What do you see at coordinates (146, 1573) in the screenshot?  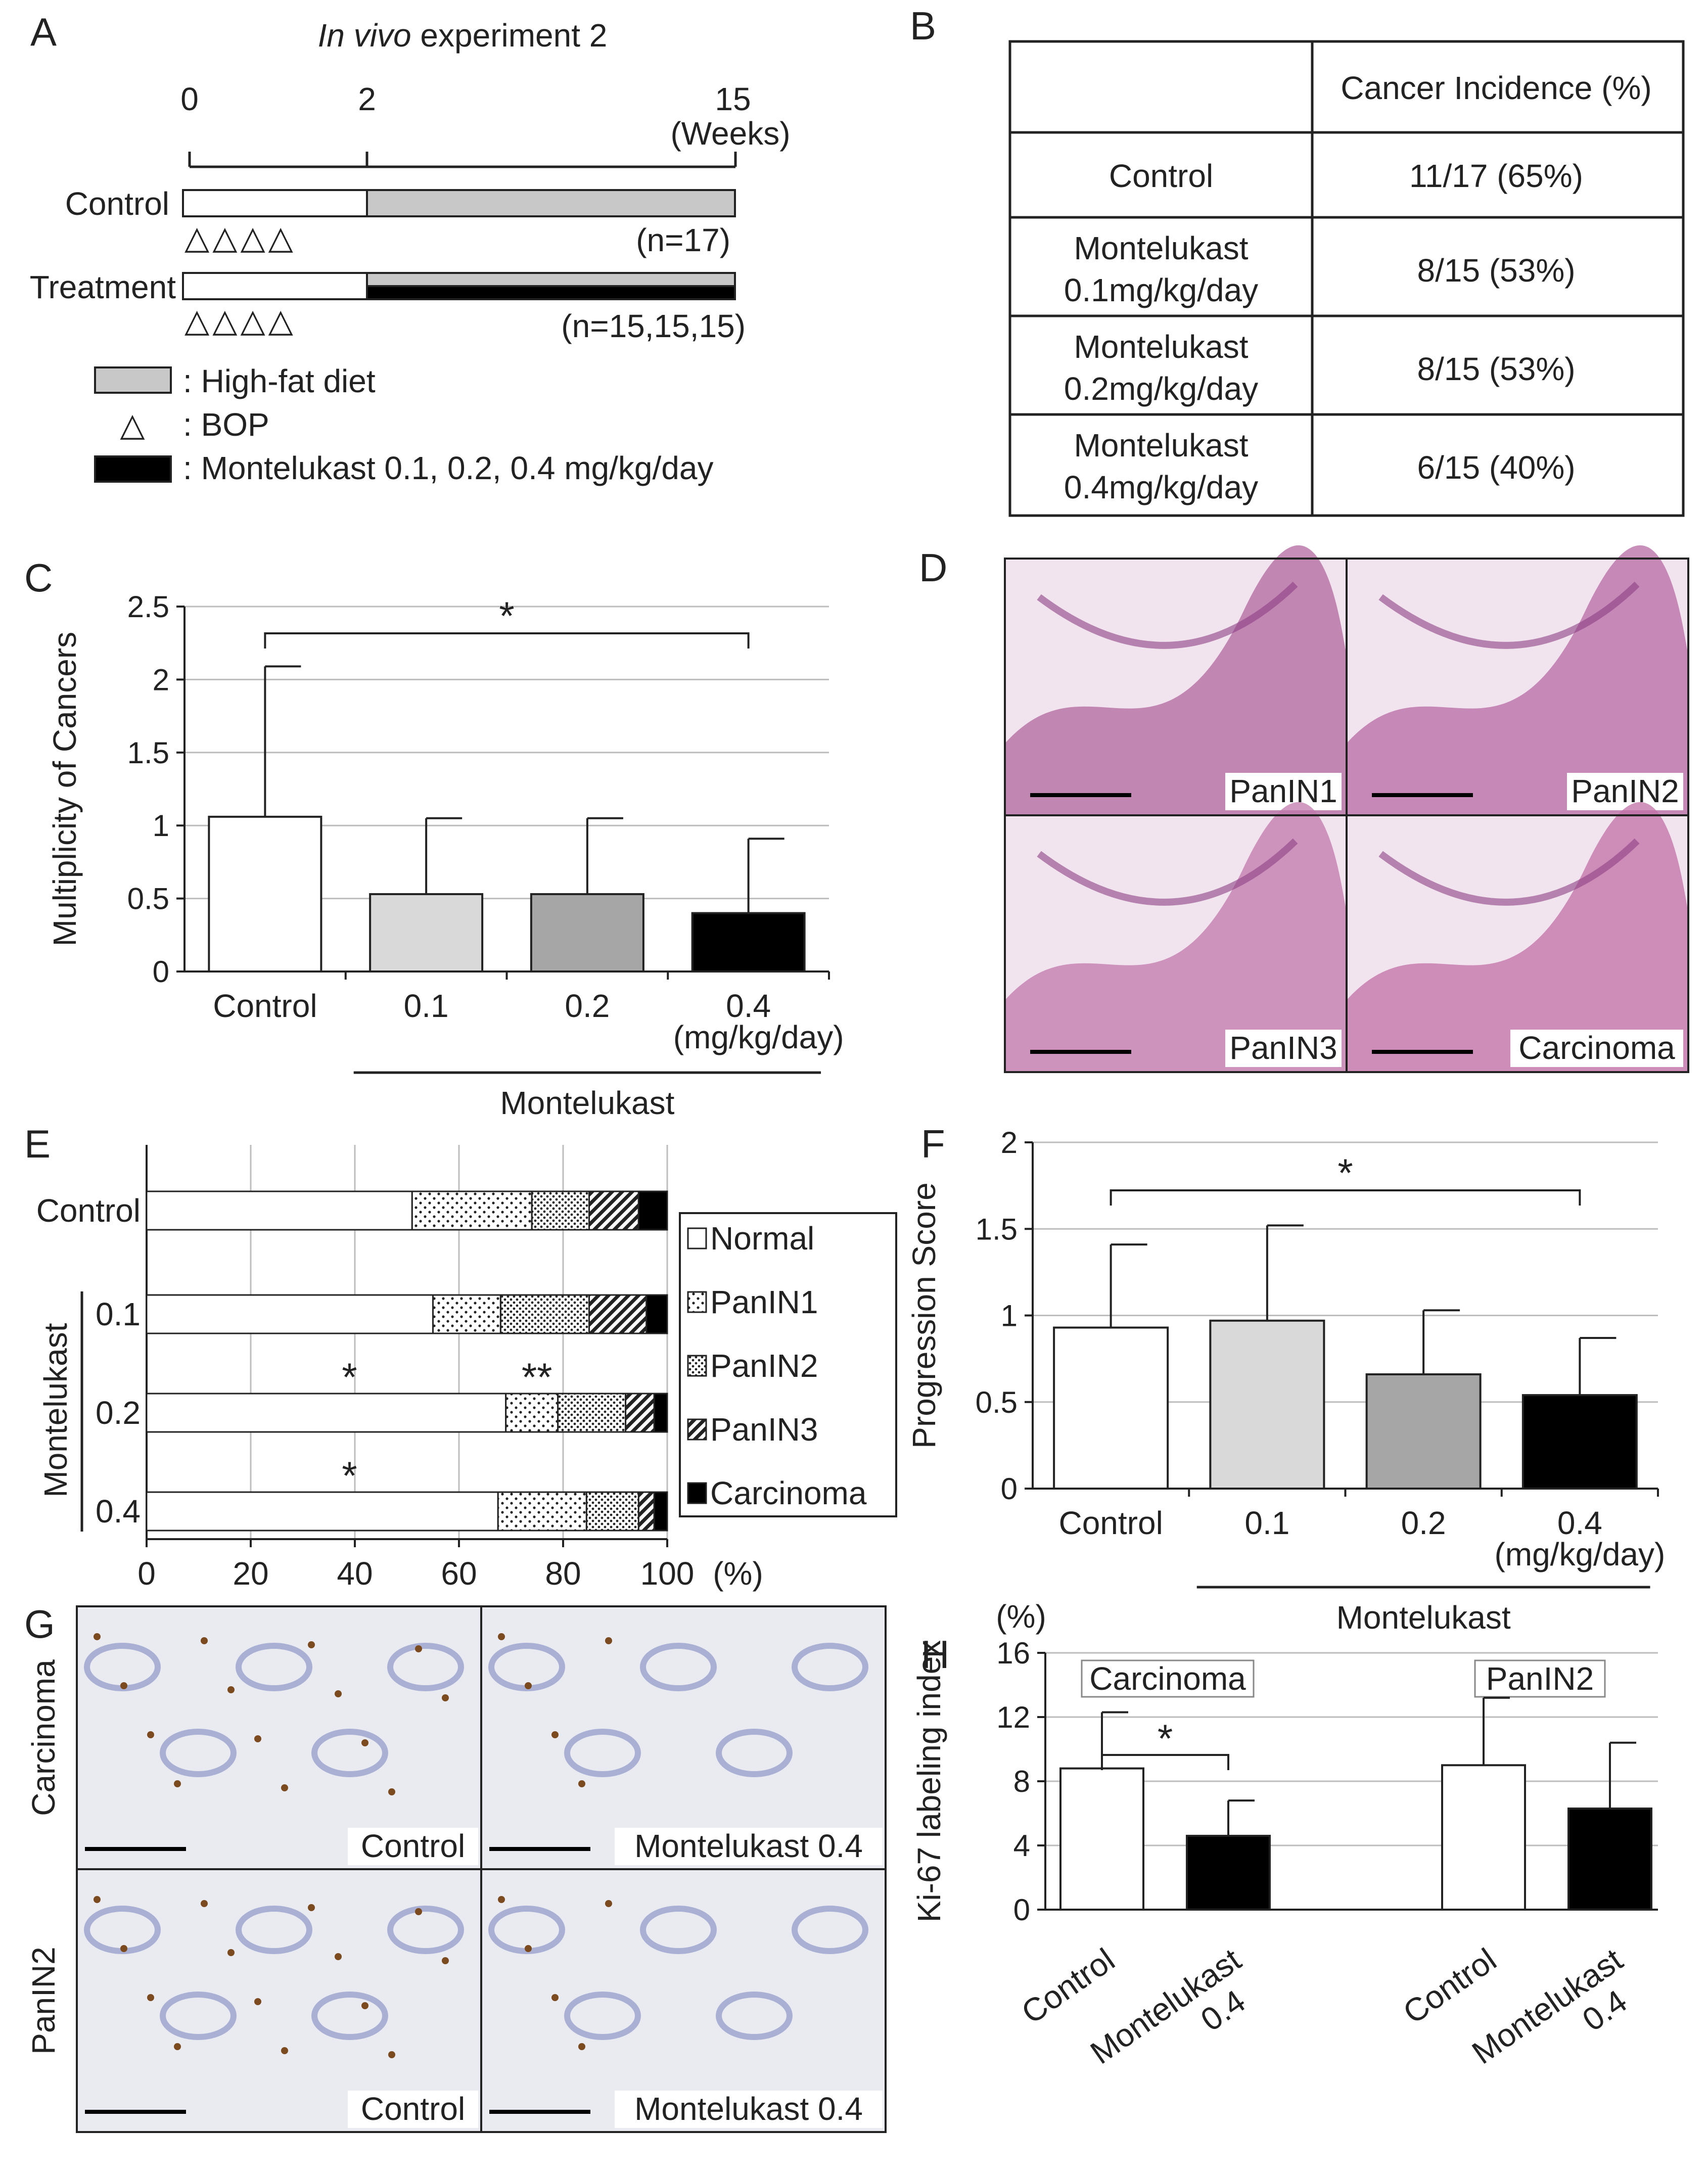 I see `x-tick-label: 0` at bounding box center [146, 1573].